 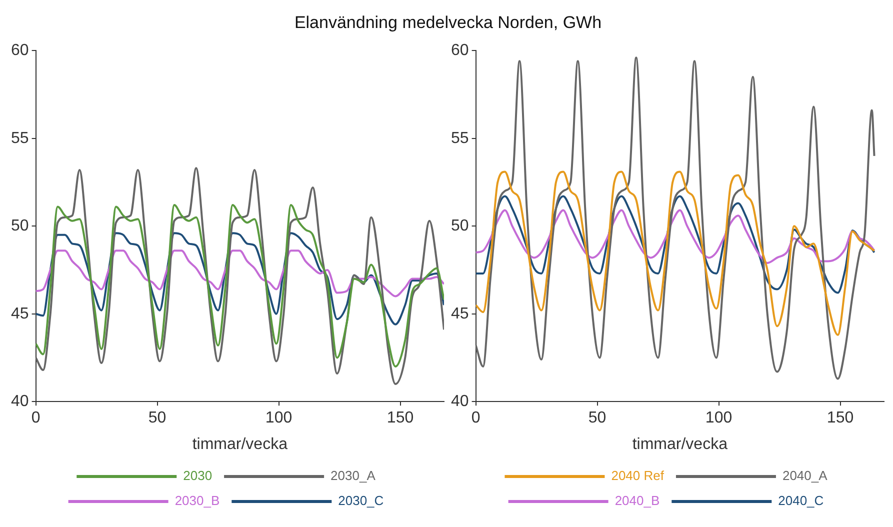 What do you see at coordinates (637, 476) in the screenshot?
I see `text: 2040 Ref` at bounding box center [637, 476].